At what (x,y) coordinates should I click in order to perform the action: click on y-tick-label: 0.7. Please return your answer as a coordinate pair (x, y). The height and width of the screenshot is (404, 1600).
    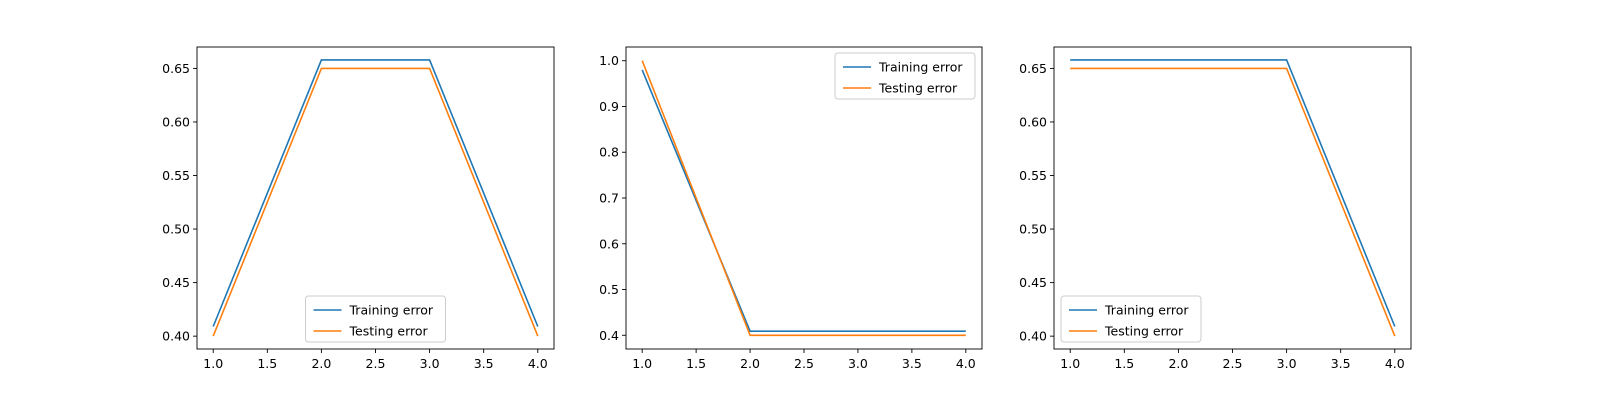
    Looking at the image, I should click on (609, 198).